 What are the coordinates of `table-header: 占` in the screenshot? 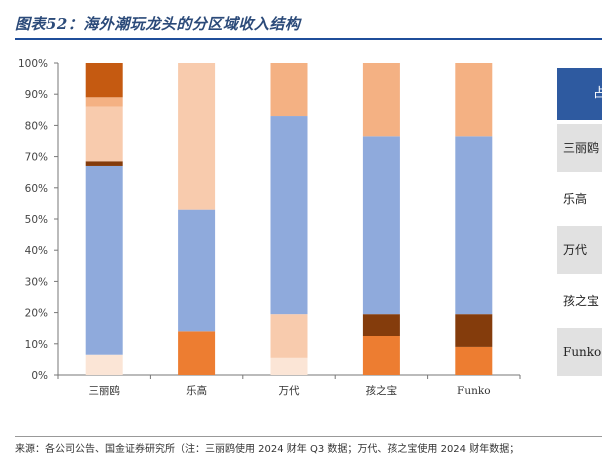 It's located at (579, 94).